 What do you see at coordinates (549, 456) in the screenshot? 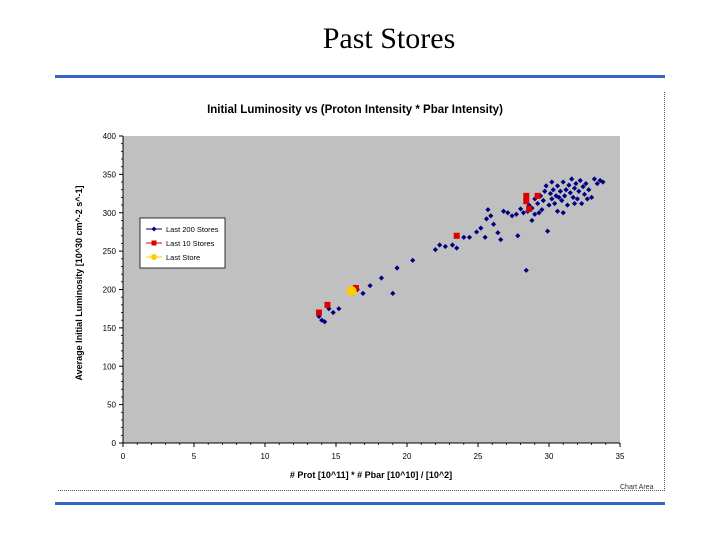
I see `x-tick-label: 30` at bounding box center [549, 456].